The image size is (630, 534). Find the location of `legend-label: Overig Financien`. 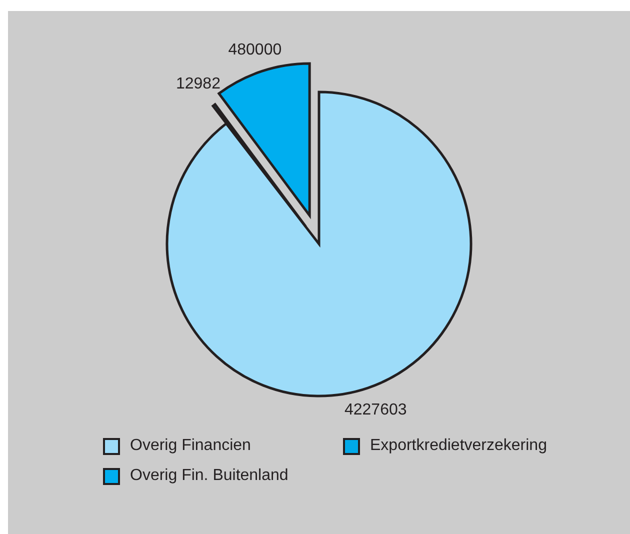

legend-label: Overig Financien is located at coordinates (190, 446).